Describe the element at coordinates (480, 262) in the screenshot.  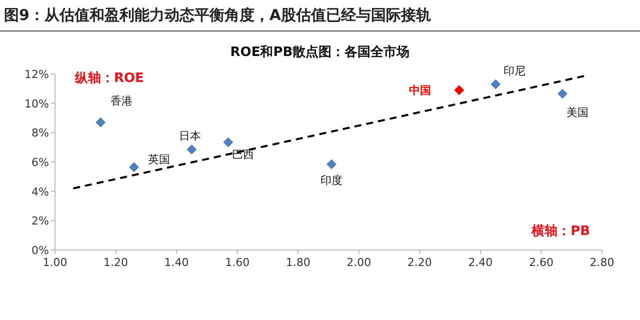
I see `x-tick-label: 2.40` at that location.